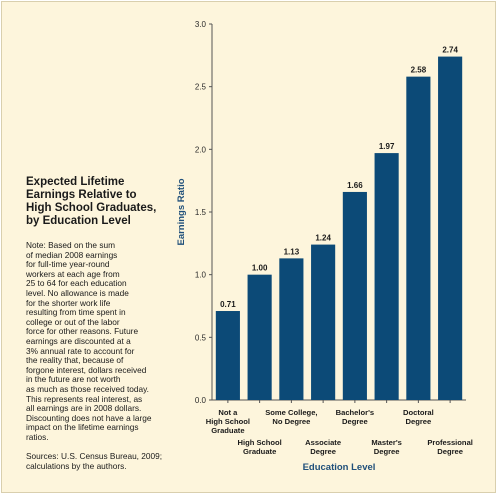 Image resolution: width=497 pixels, height=494 pixels. What do you see at coordinates (201, 212) in the screenshot?
I see `y-tick-label: 1.5` at bounding box center [201, 212].